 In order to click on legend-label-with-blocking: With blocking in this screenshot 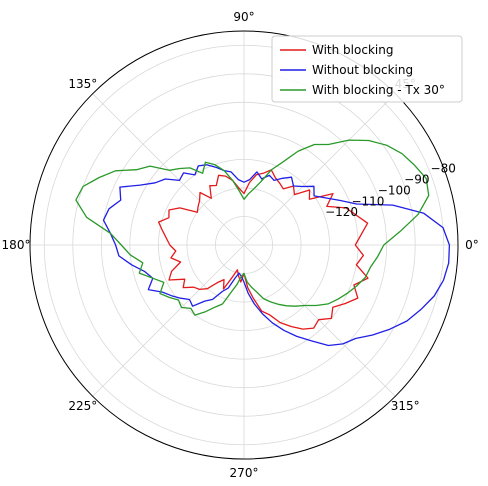, I will do `click(352, 50)`.